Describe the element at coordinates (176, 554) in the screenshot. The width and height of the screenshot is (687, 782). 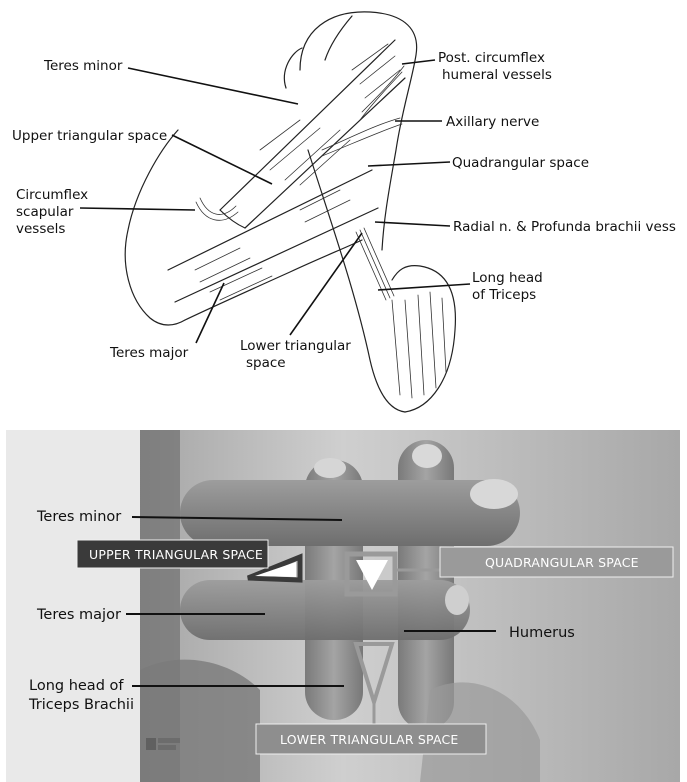
I see `svg-text: UPPER TRIANGULAR SPACE` at that location.